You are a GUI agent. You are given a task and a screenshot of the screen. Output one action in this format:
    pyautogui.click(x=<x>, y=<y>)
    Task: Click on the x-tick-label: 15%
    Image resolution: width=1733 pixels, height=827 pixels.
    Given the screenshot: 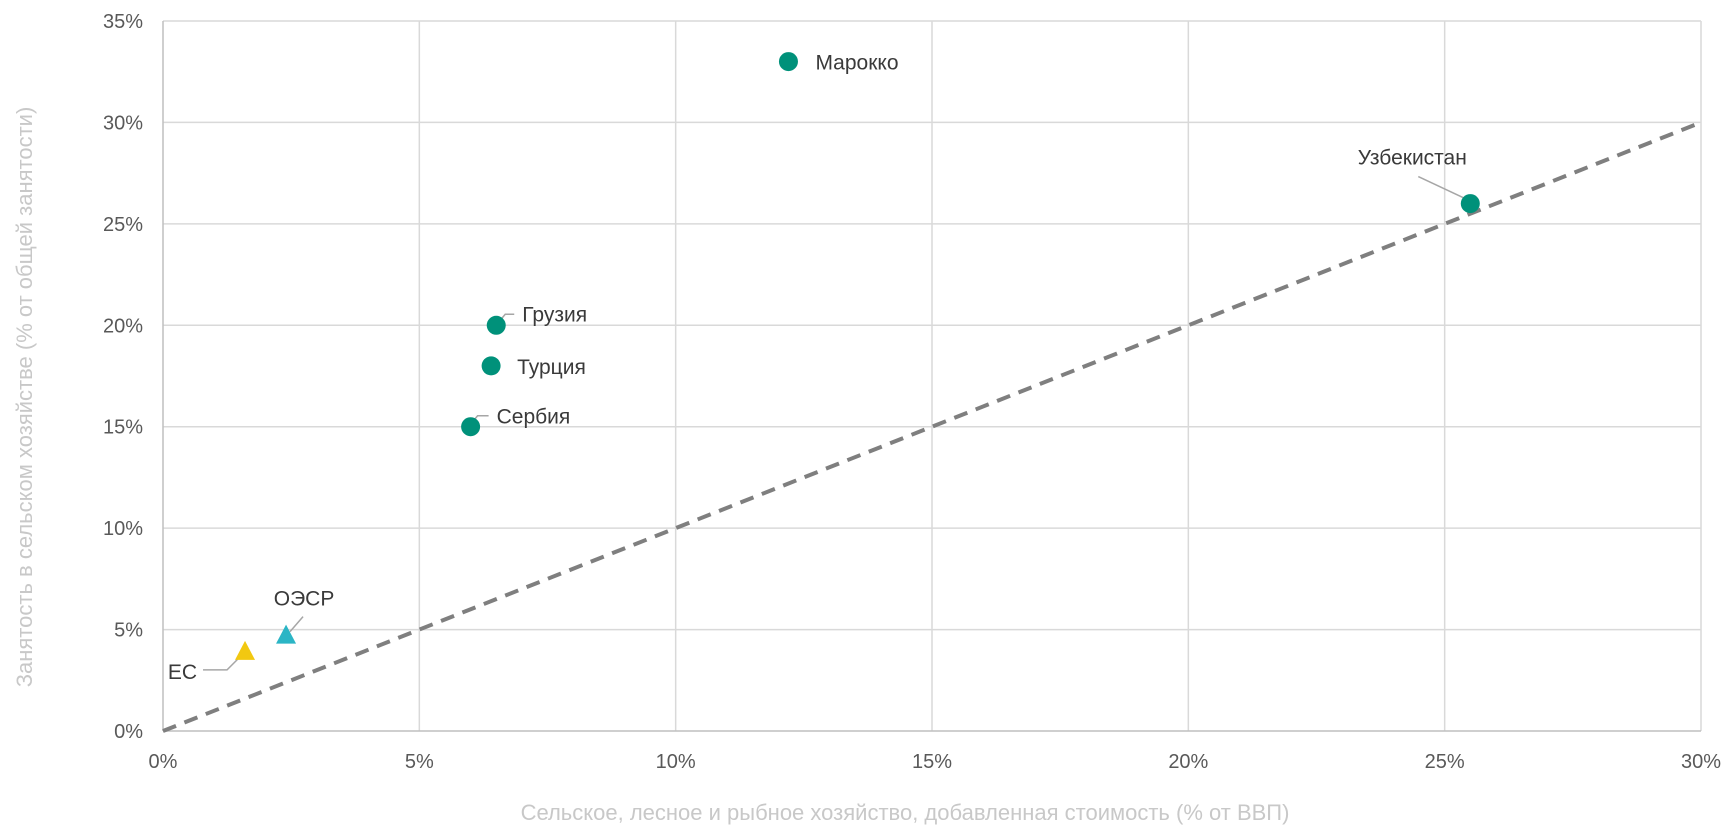 What is the action you would take?
    pyautogui.click(x=932, y=762)
    